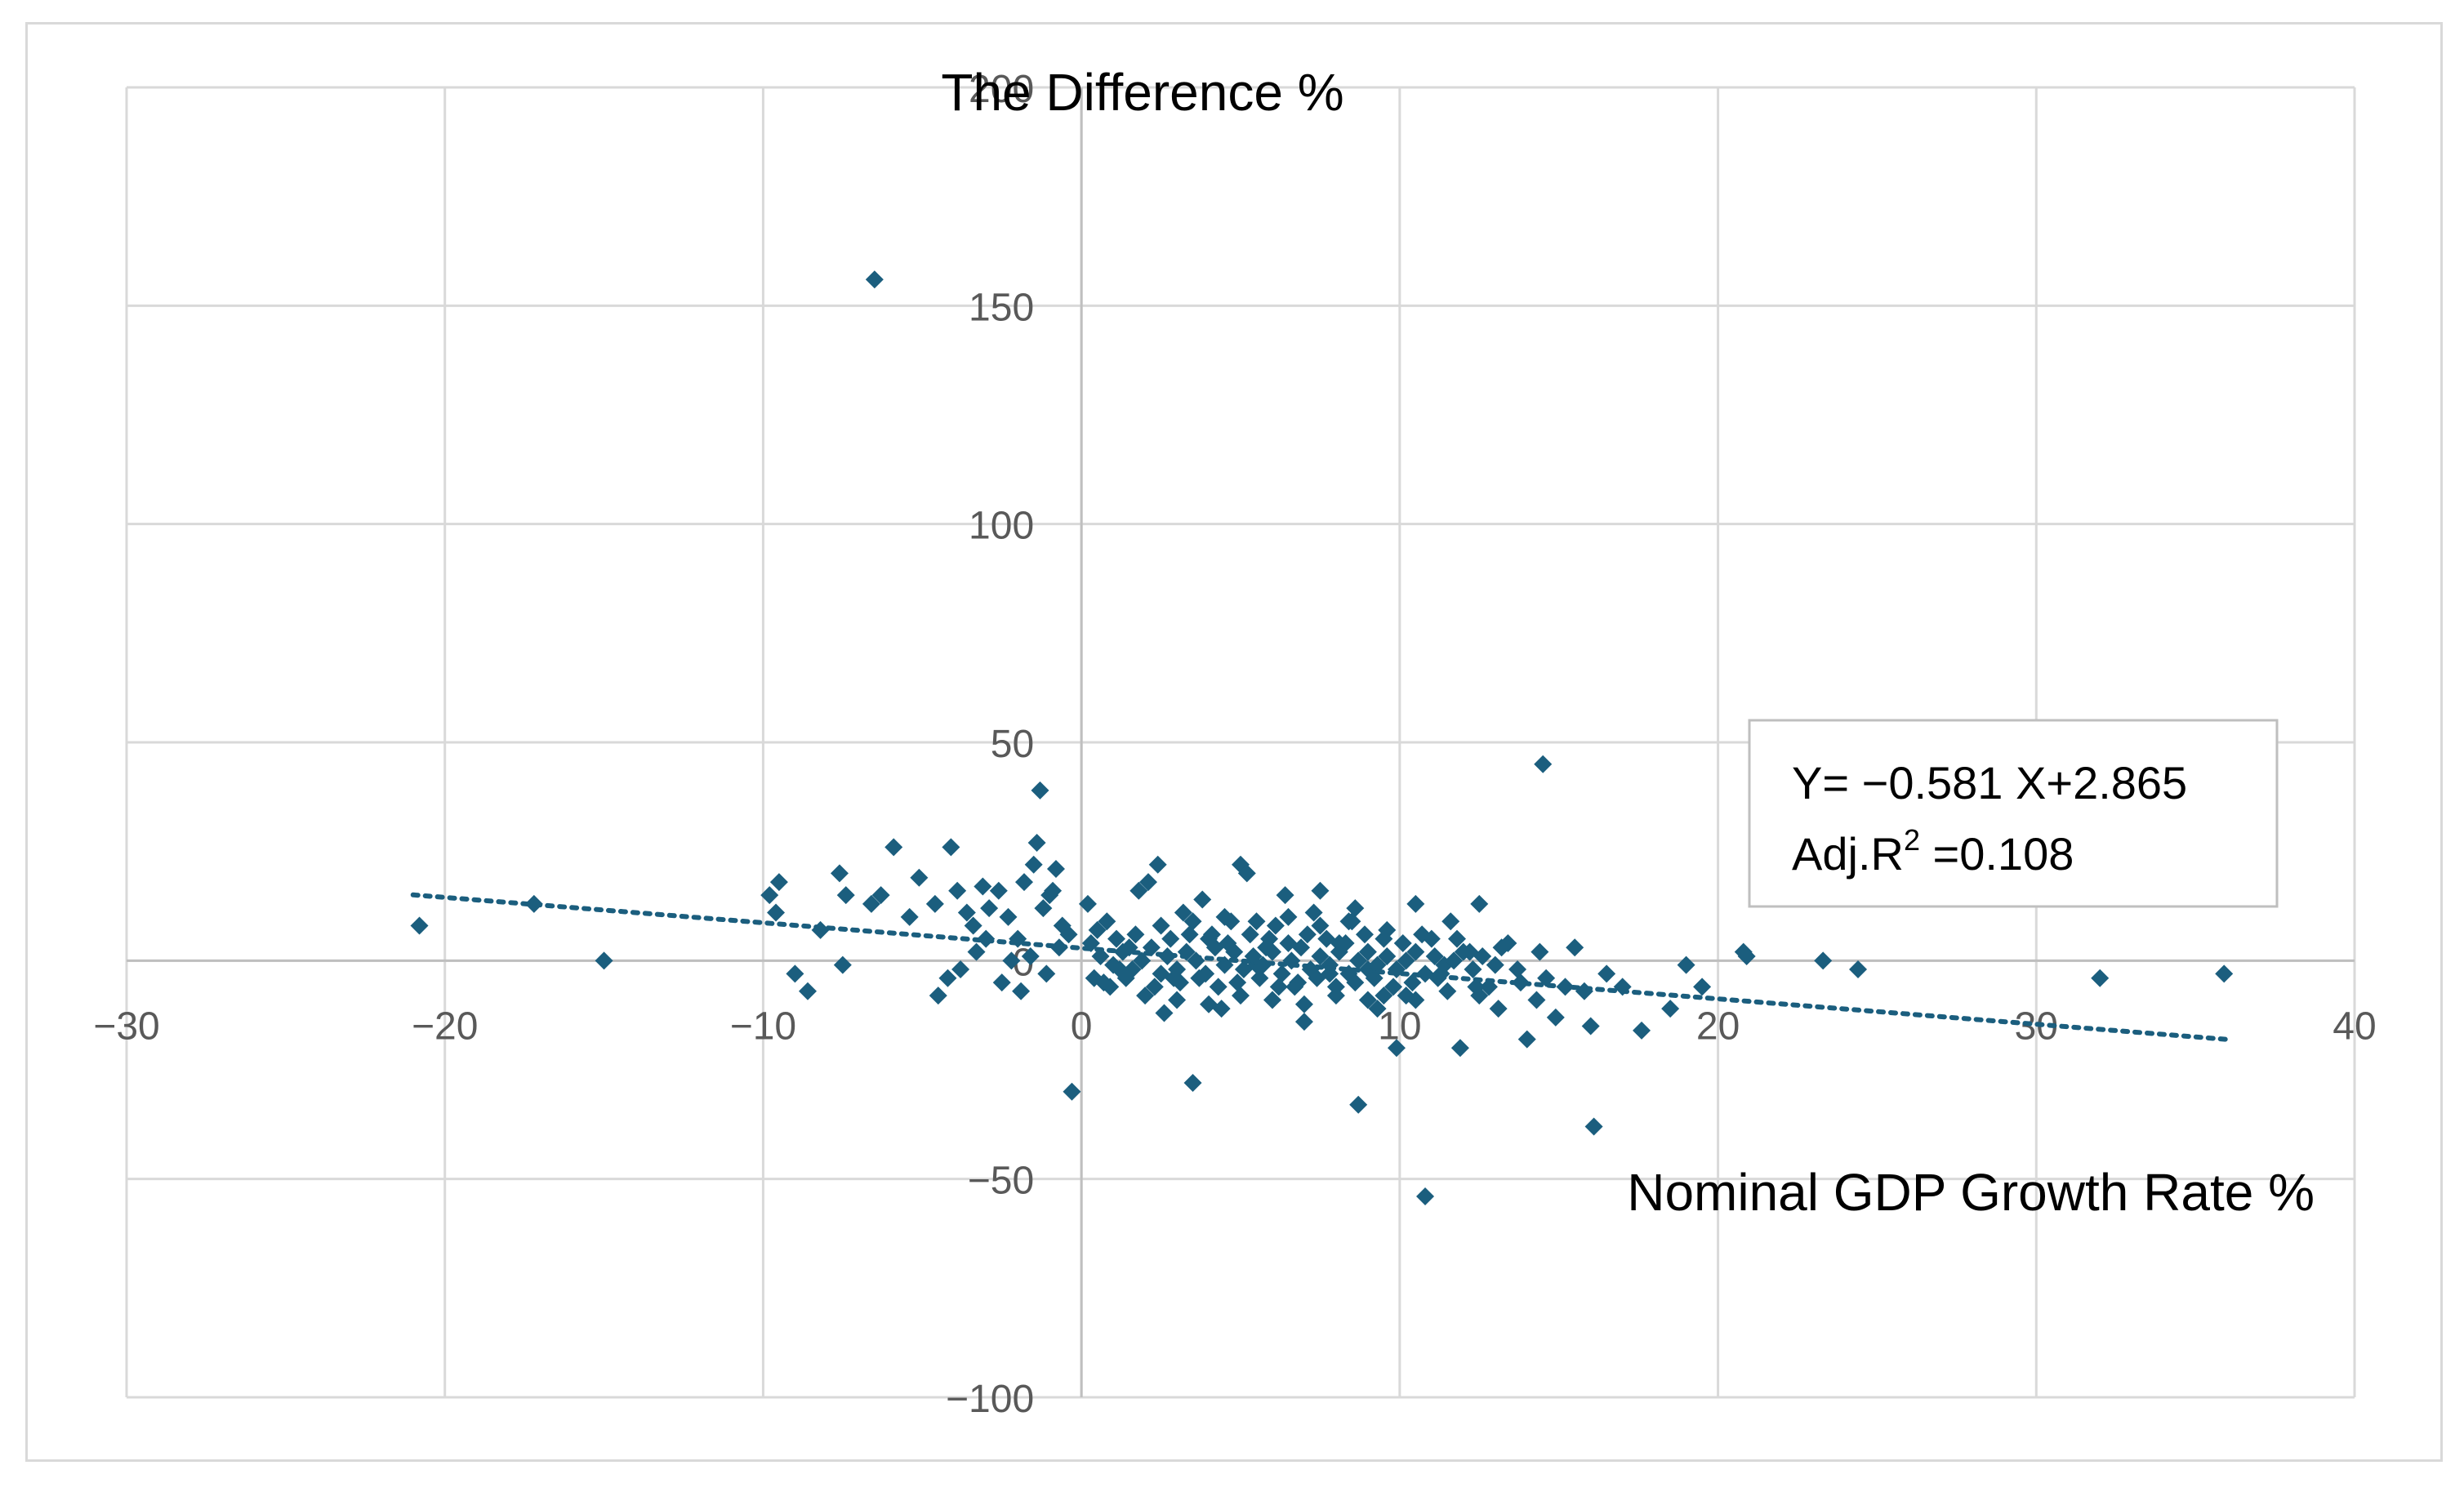 The height and width of the screenshot is (1501, 2464). What do you see at coordinates (126, 1026) in the screenshot?
I see `x-tick-label: −30` at bounding box center [126, 1026].